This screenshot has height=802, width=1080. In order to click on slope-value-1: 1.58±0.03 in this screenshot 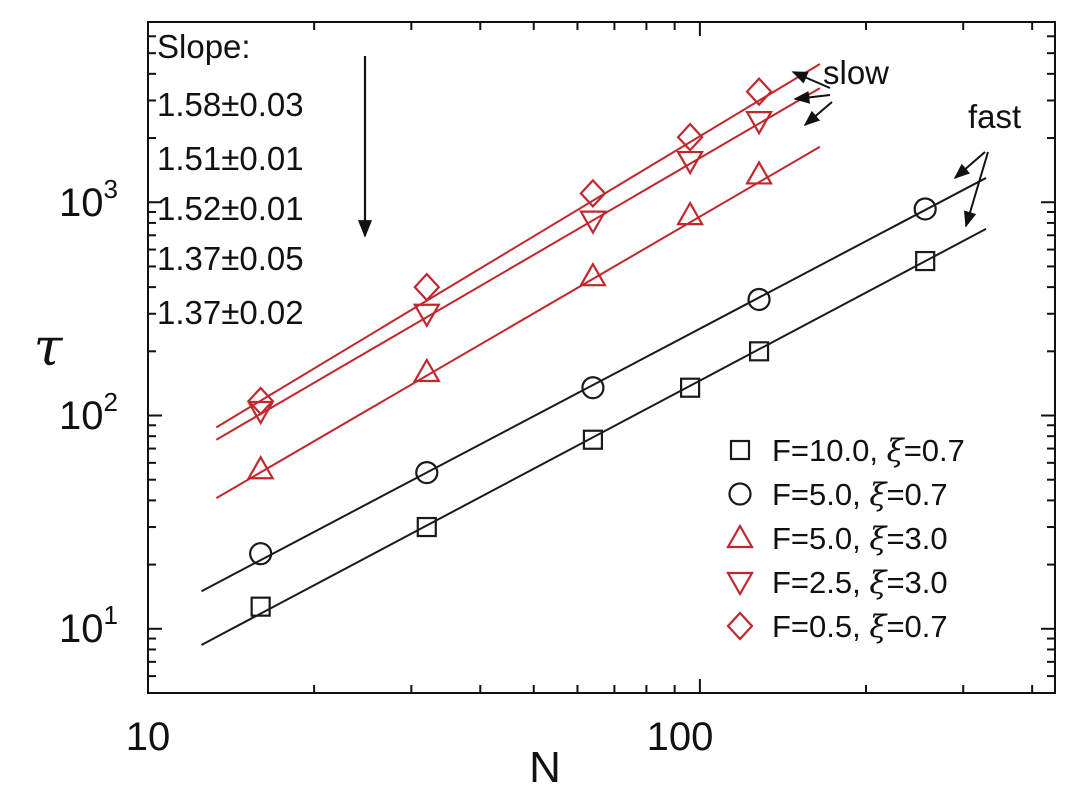, I will do `click(230, 104)`.